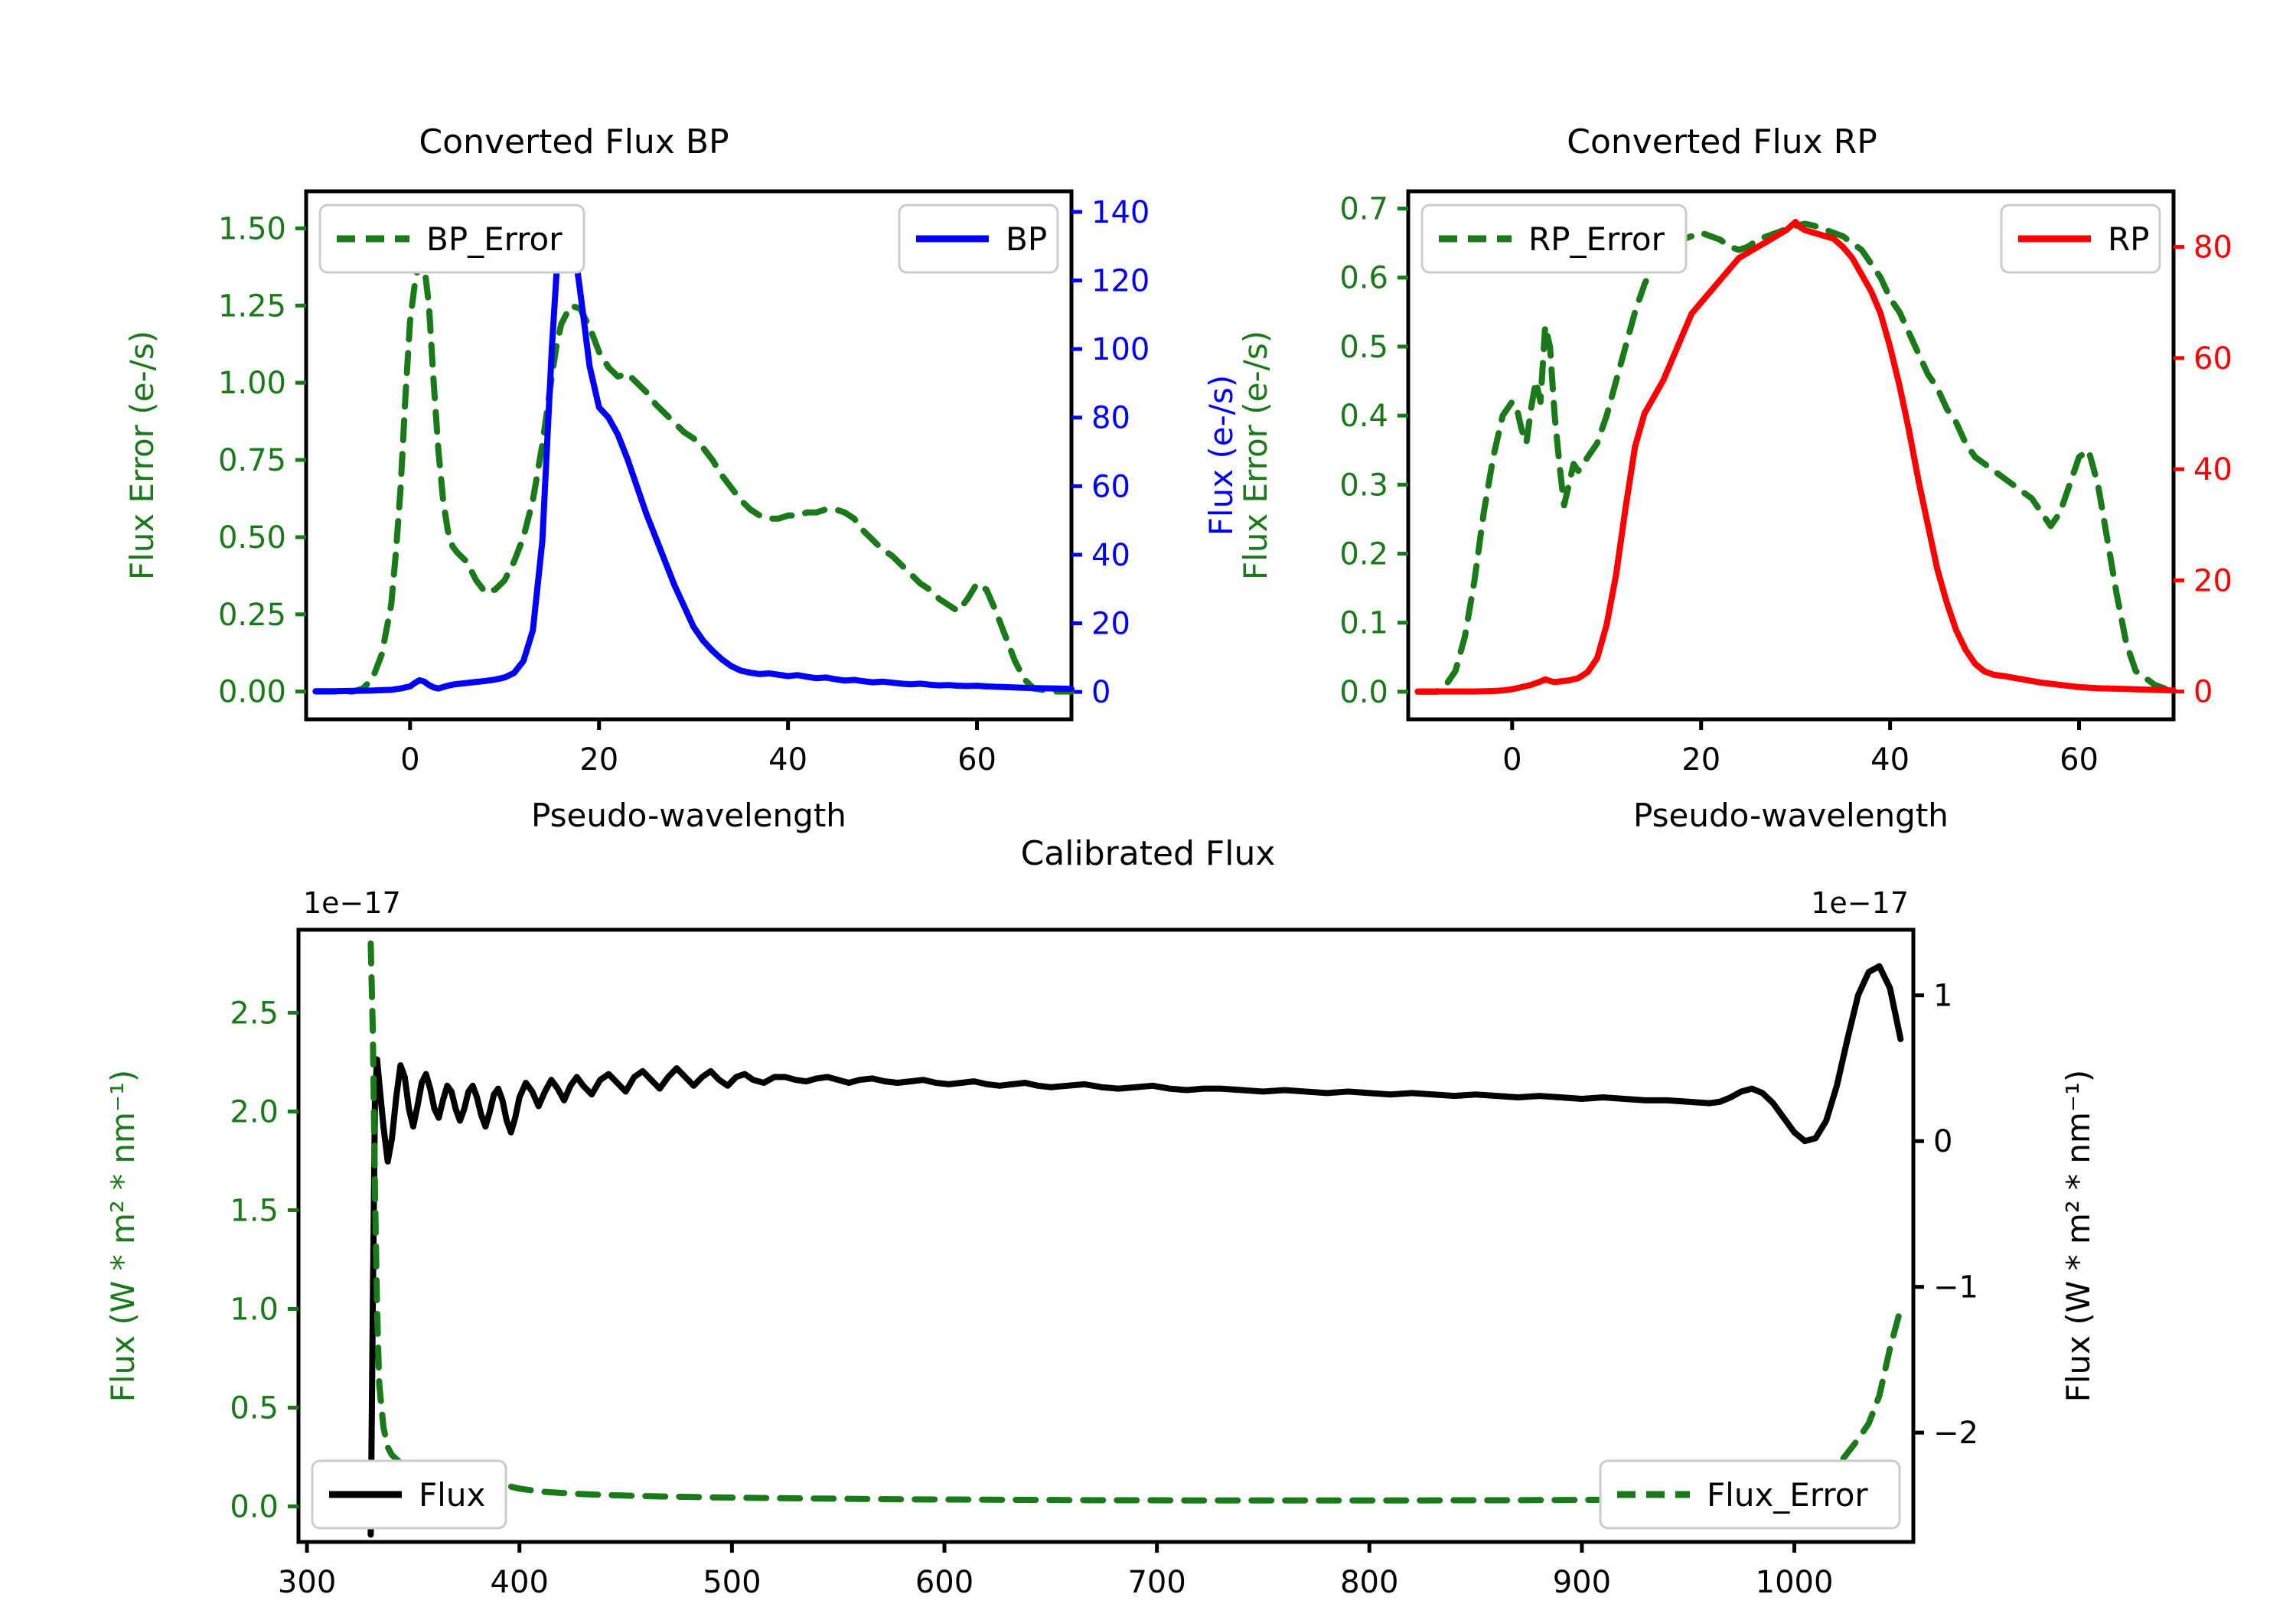  I want to click on y-axis-label-right: Flux (W * m² * nm⁻¹), so click(2078, 1236).